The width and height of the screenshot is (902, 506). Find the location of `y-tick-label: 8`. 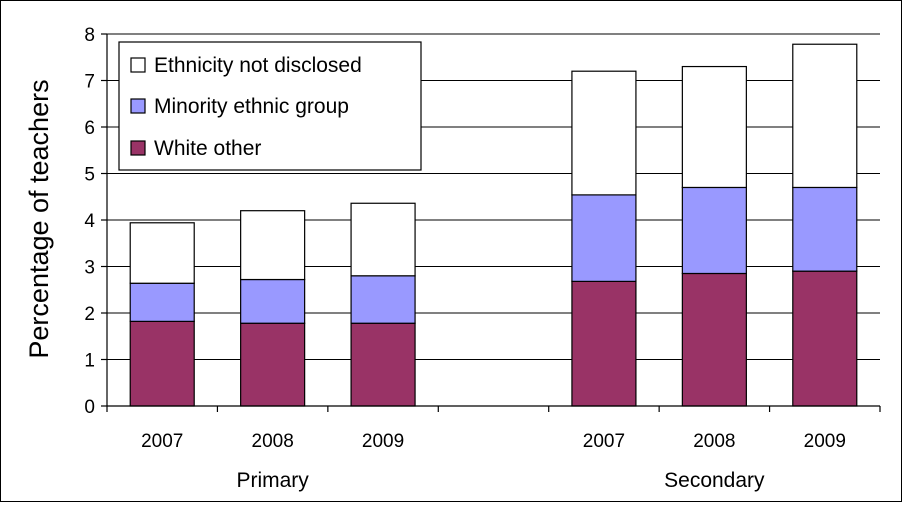

y-tick-label: 8 is located at coordinates (89, 35).